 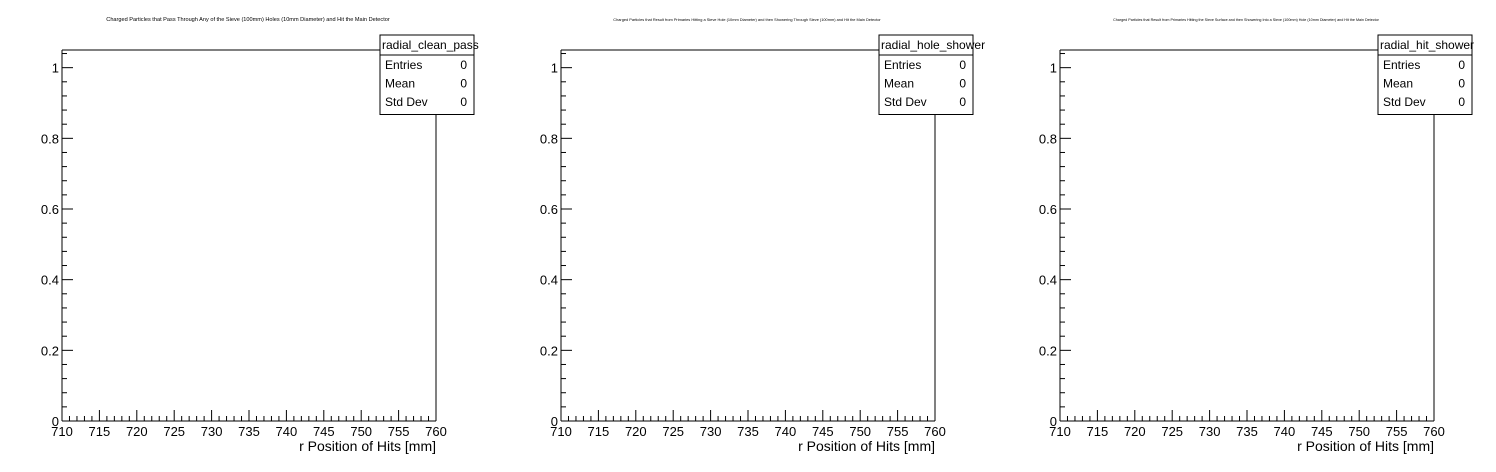 I want to click on stats-histogram-name: radial_clean_pass, so click(x=430, y=45).